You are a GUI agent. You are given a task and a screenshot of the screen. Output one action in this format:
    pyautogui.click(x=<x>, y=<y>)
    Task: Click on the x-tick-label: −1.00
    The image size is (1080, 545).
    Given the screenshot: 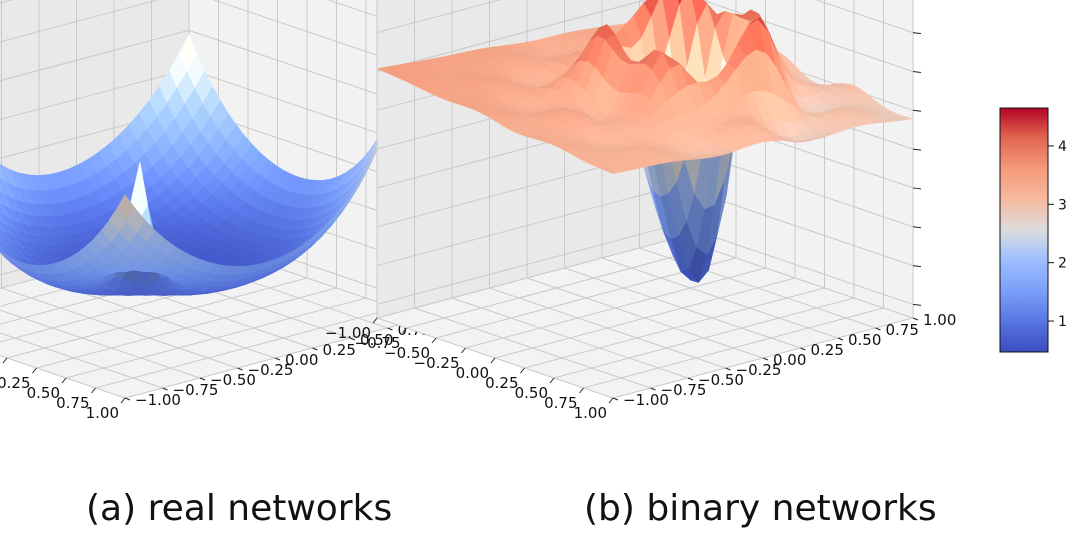 What is the action you would take?
    pyautogui.click(x=348, y=333)
    